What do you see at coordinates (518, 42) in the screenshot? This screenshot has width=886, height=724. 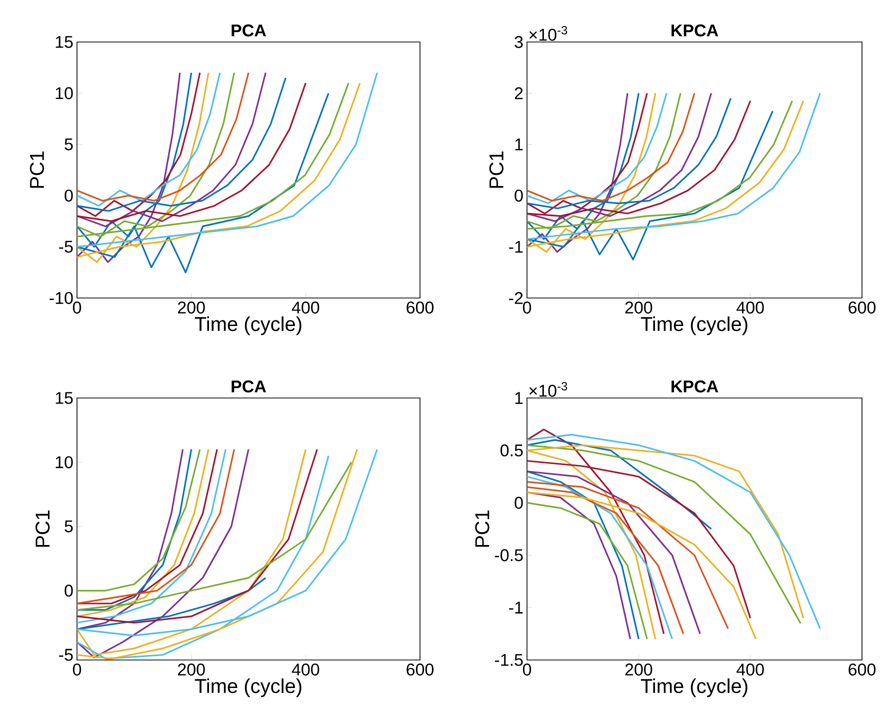 I see `y-tick-label: 3` at bounding box center [518, 42].